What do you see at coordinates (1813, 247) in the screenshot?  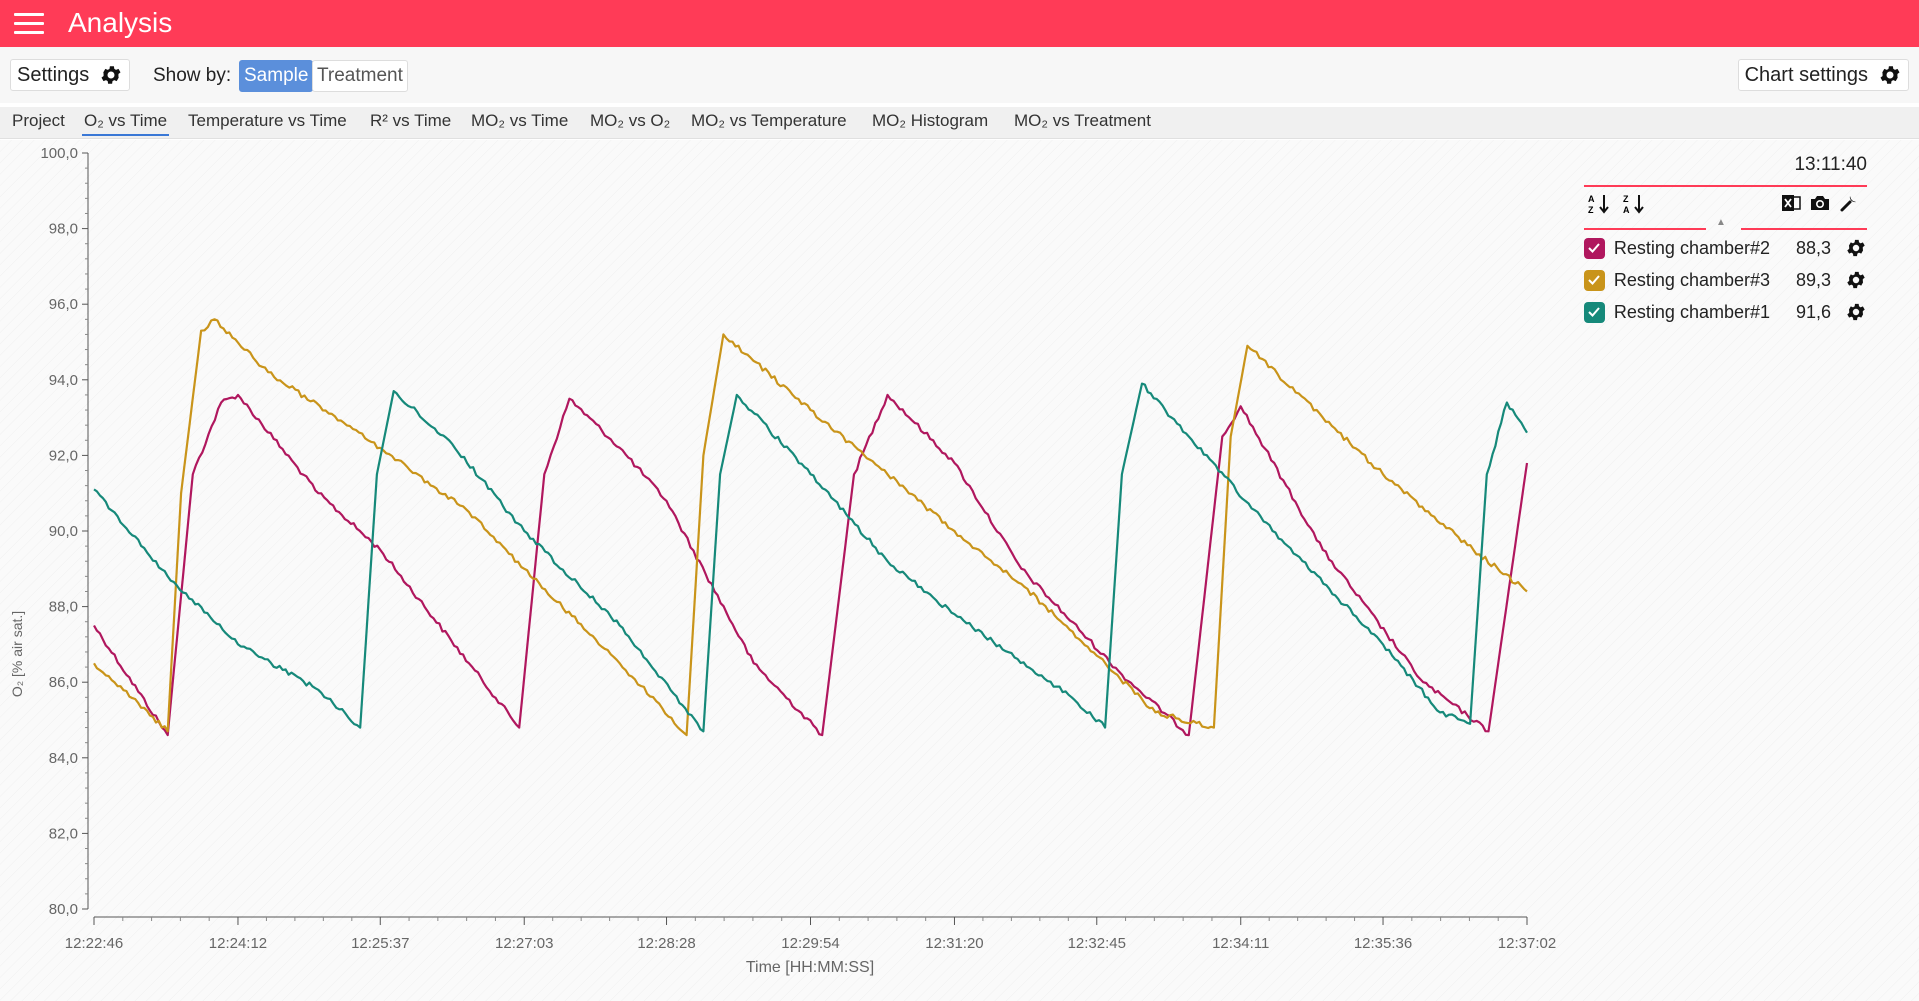 I see `legend-series-value: 88,3` at bounding box center [1813, 247].